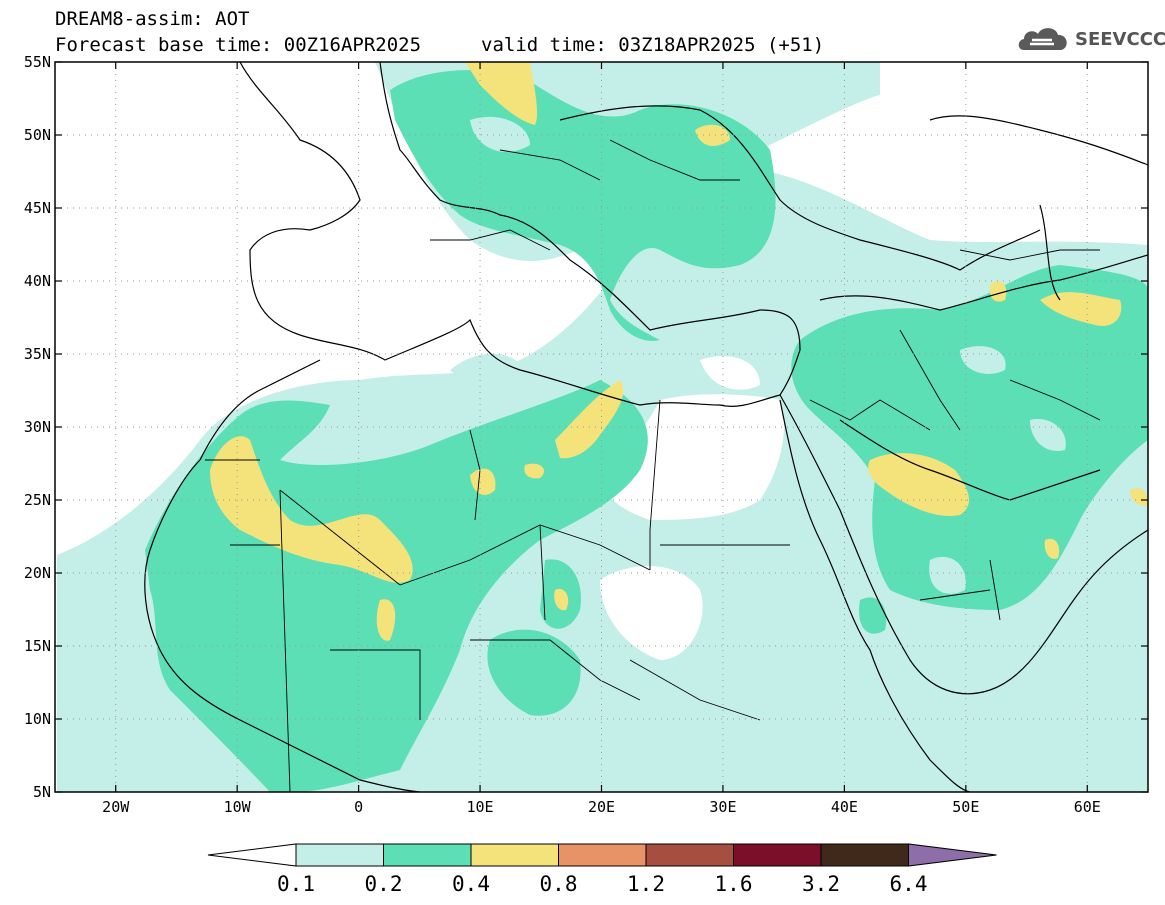 This screenshot has width=1165, height=905. I want to click on lat-tick-label: 35N, so click(37, 354).